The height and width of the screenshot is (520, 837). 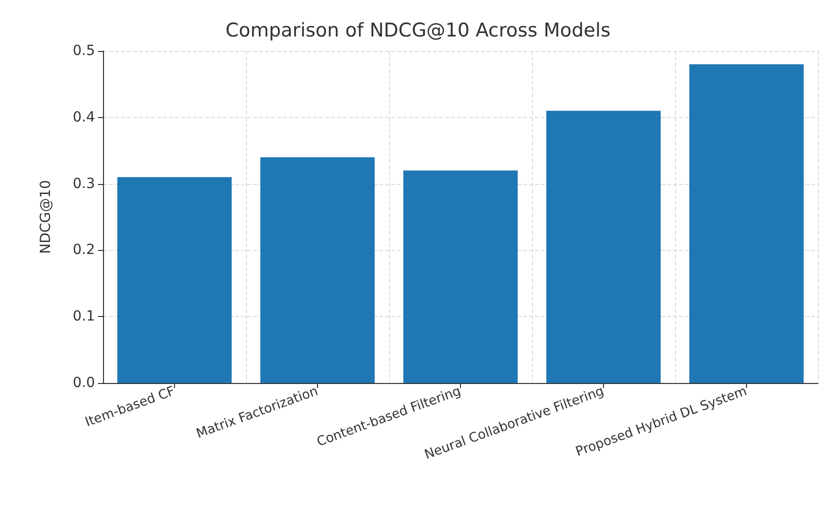 What do you see at coordinates (83, 184) in the screenshot?
I see `y-tick-label: 0.3` at bounding box center [83, 184].